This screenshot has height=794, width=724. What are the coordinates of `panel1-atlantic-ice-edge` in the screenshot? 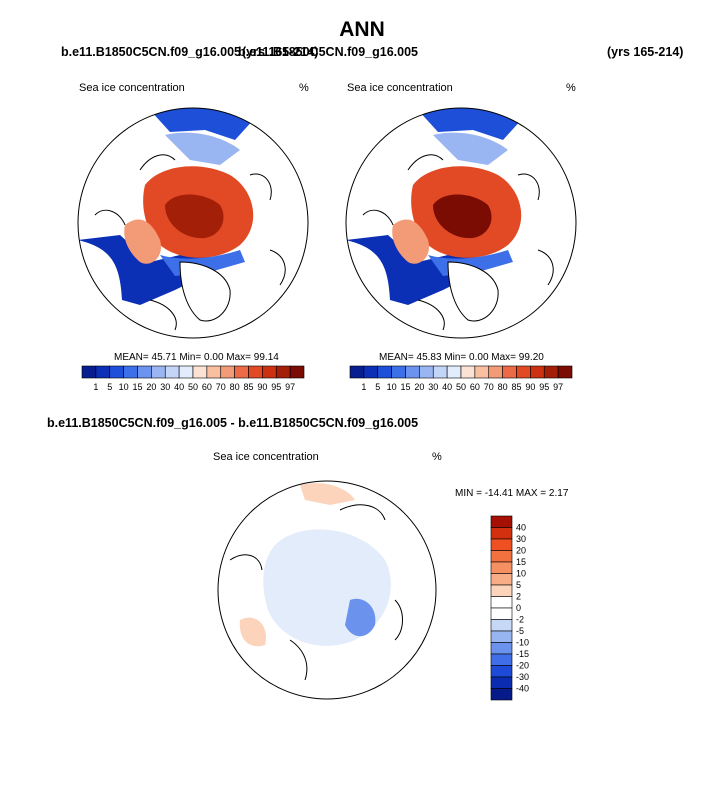 It's located at (144, 270).